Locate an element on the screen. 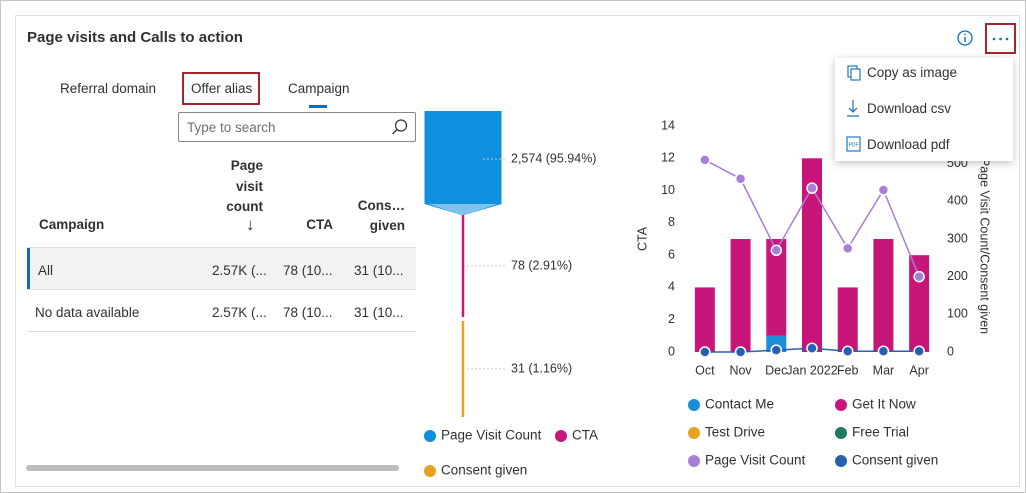  search-box: Type to search is located at coordinates (297, 127).